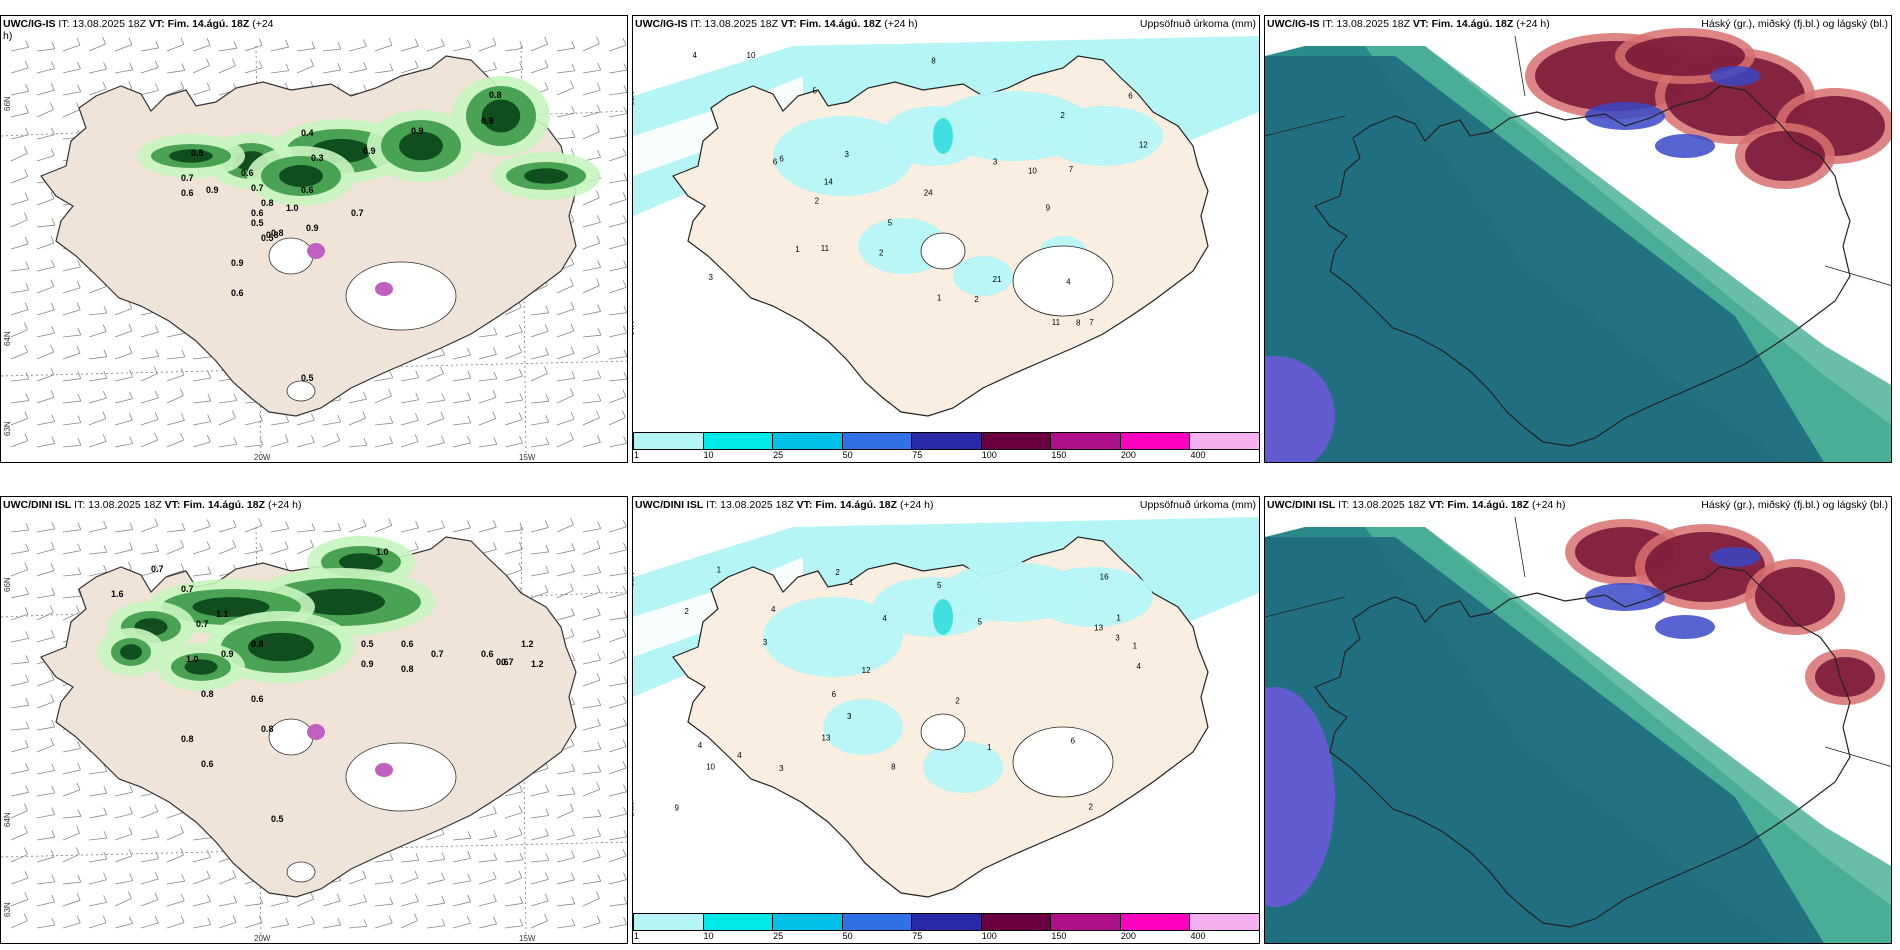  Describe the element at coordinates (637, 936) in the screenshot. I see `legend-tick-label: 1` at that location.